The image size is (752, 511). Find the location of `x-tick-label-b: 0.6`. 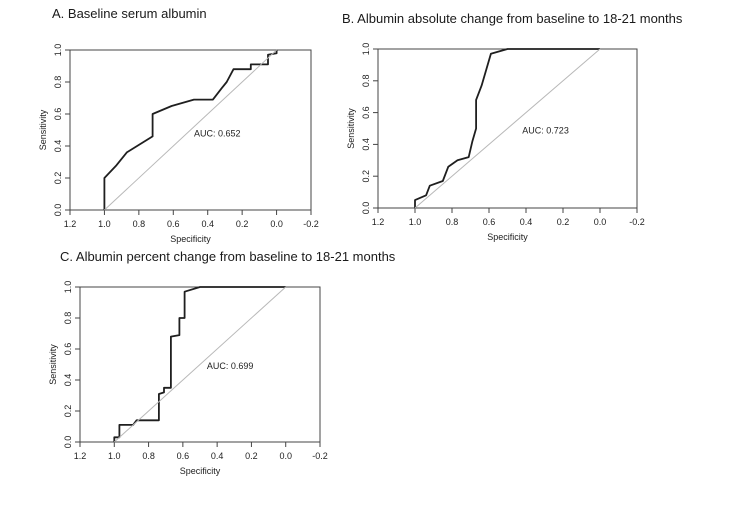

x-tick-label-b: 0.6 is located at coordinates (489, 222).